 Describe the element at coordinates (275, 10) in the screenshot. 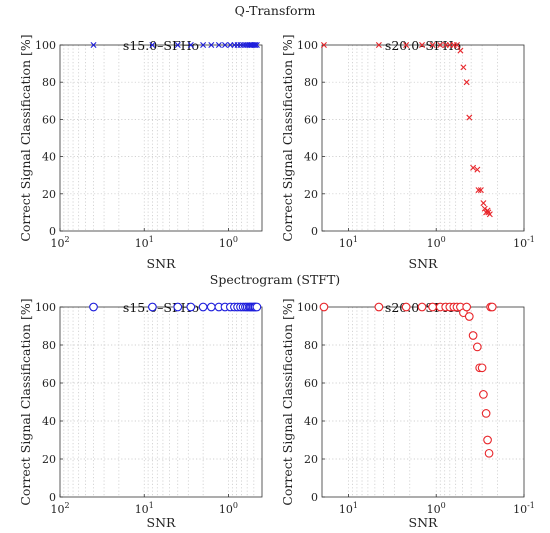

I see `section-title-qtransform: Q-Transform` at that location.